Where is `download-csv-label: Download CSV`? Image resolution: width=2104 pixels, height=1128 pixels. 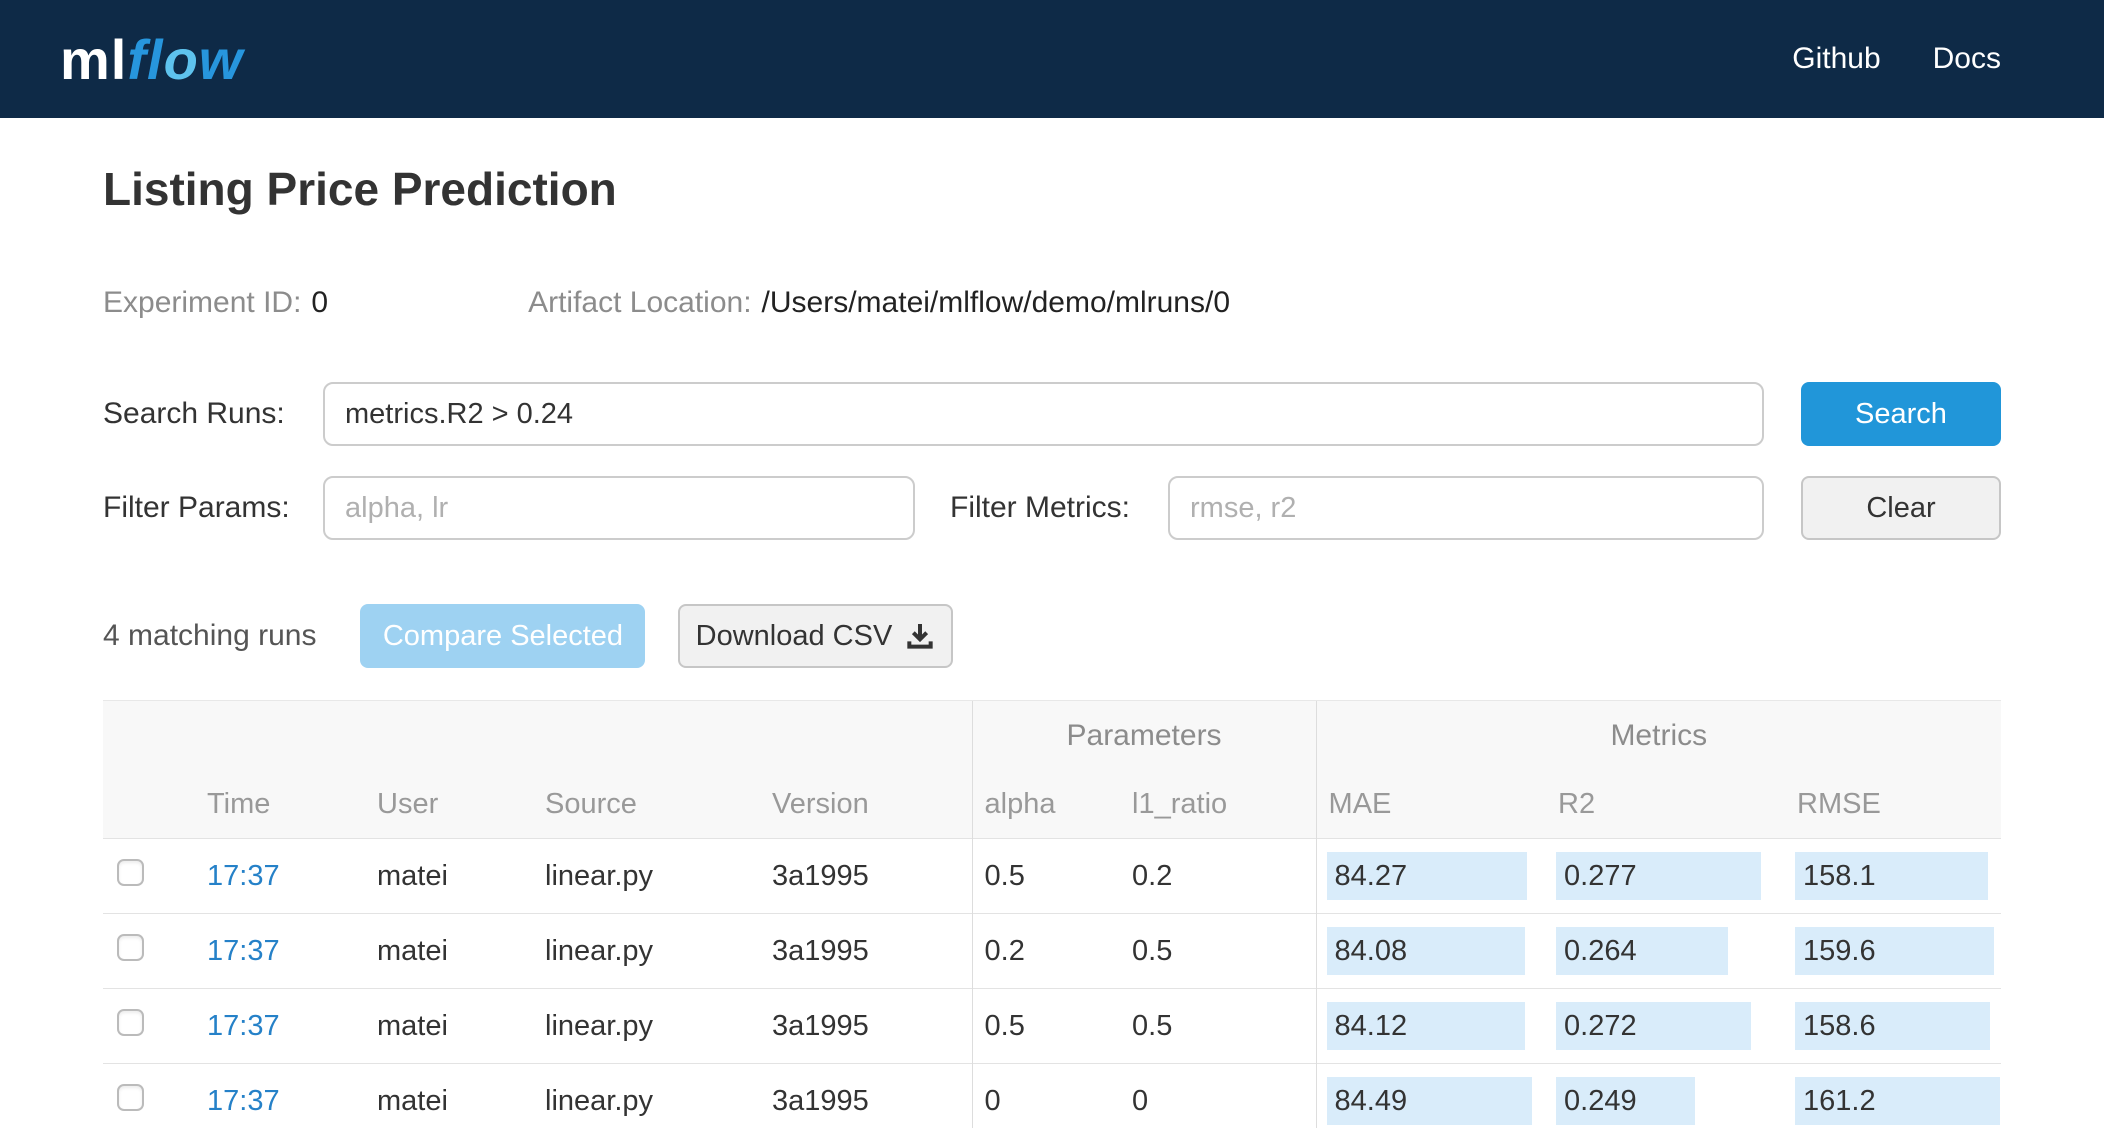
download-csv-label: Download CSV is located at coordinates (794, 635).